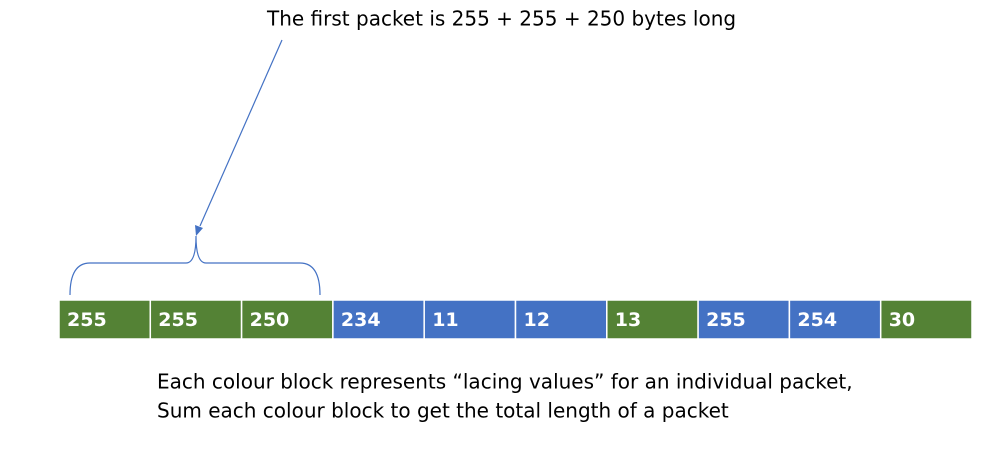 This screenshot has width=998, height=453. Describe the element at coordinates (199, 230) in the screenshot. I see `arrow-head` at that location.